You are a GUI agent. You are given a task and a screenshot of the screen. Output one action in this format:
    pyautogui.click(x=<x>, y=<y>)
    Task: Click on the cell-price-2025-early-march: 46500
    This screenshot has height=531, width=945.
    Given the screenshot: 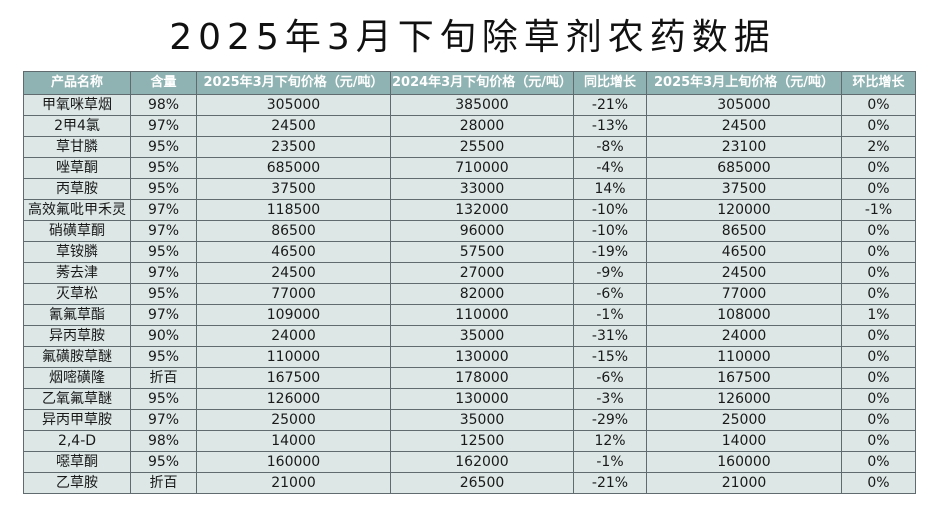 What is the action you would take?
    pyautogui.click(x=744, y=252)
    